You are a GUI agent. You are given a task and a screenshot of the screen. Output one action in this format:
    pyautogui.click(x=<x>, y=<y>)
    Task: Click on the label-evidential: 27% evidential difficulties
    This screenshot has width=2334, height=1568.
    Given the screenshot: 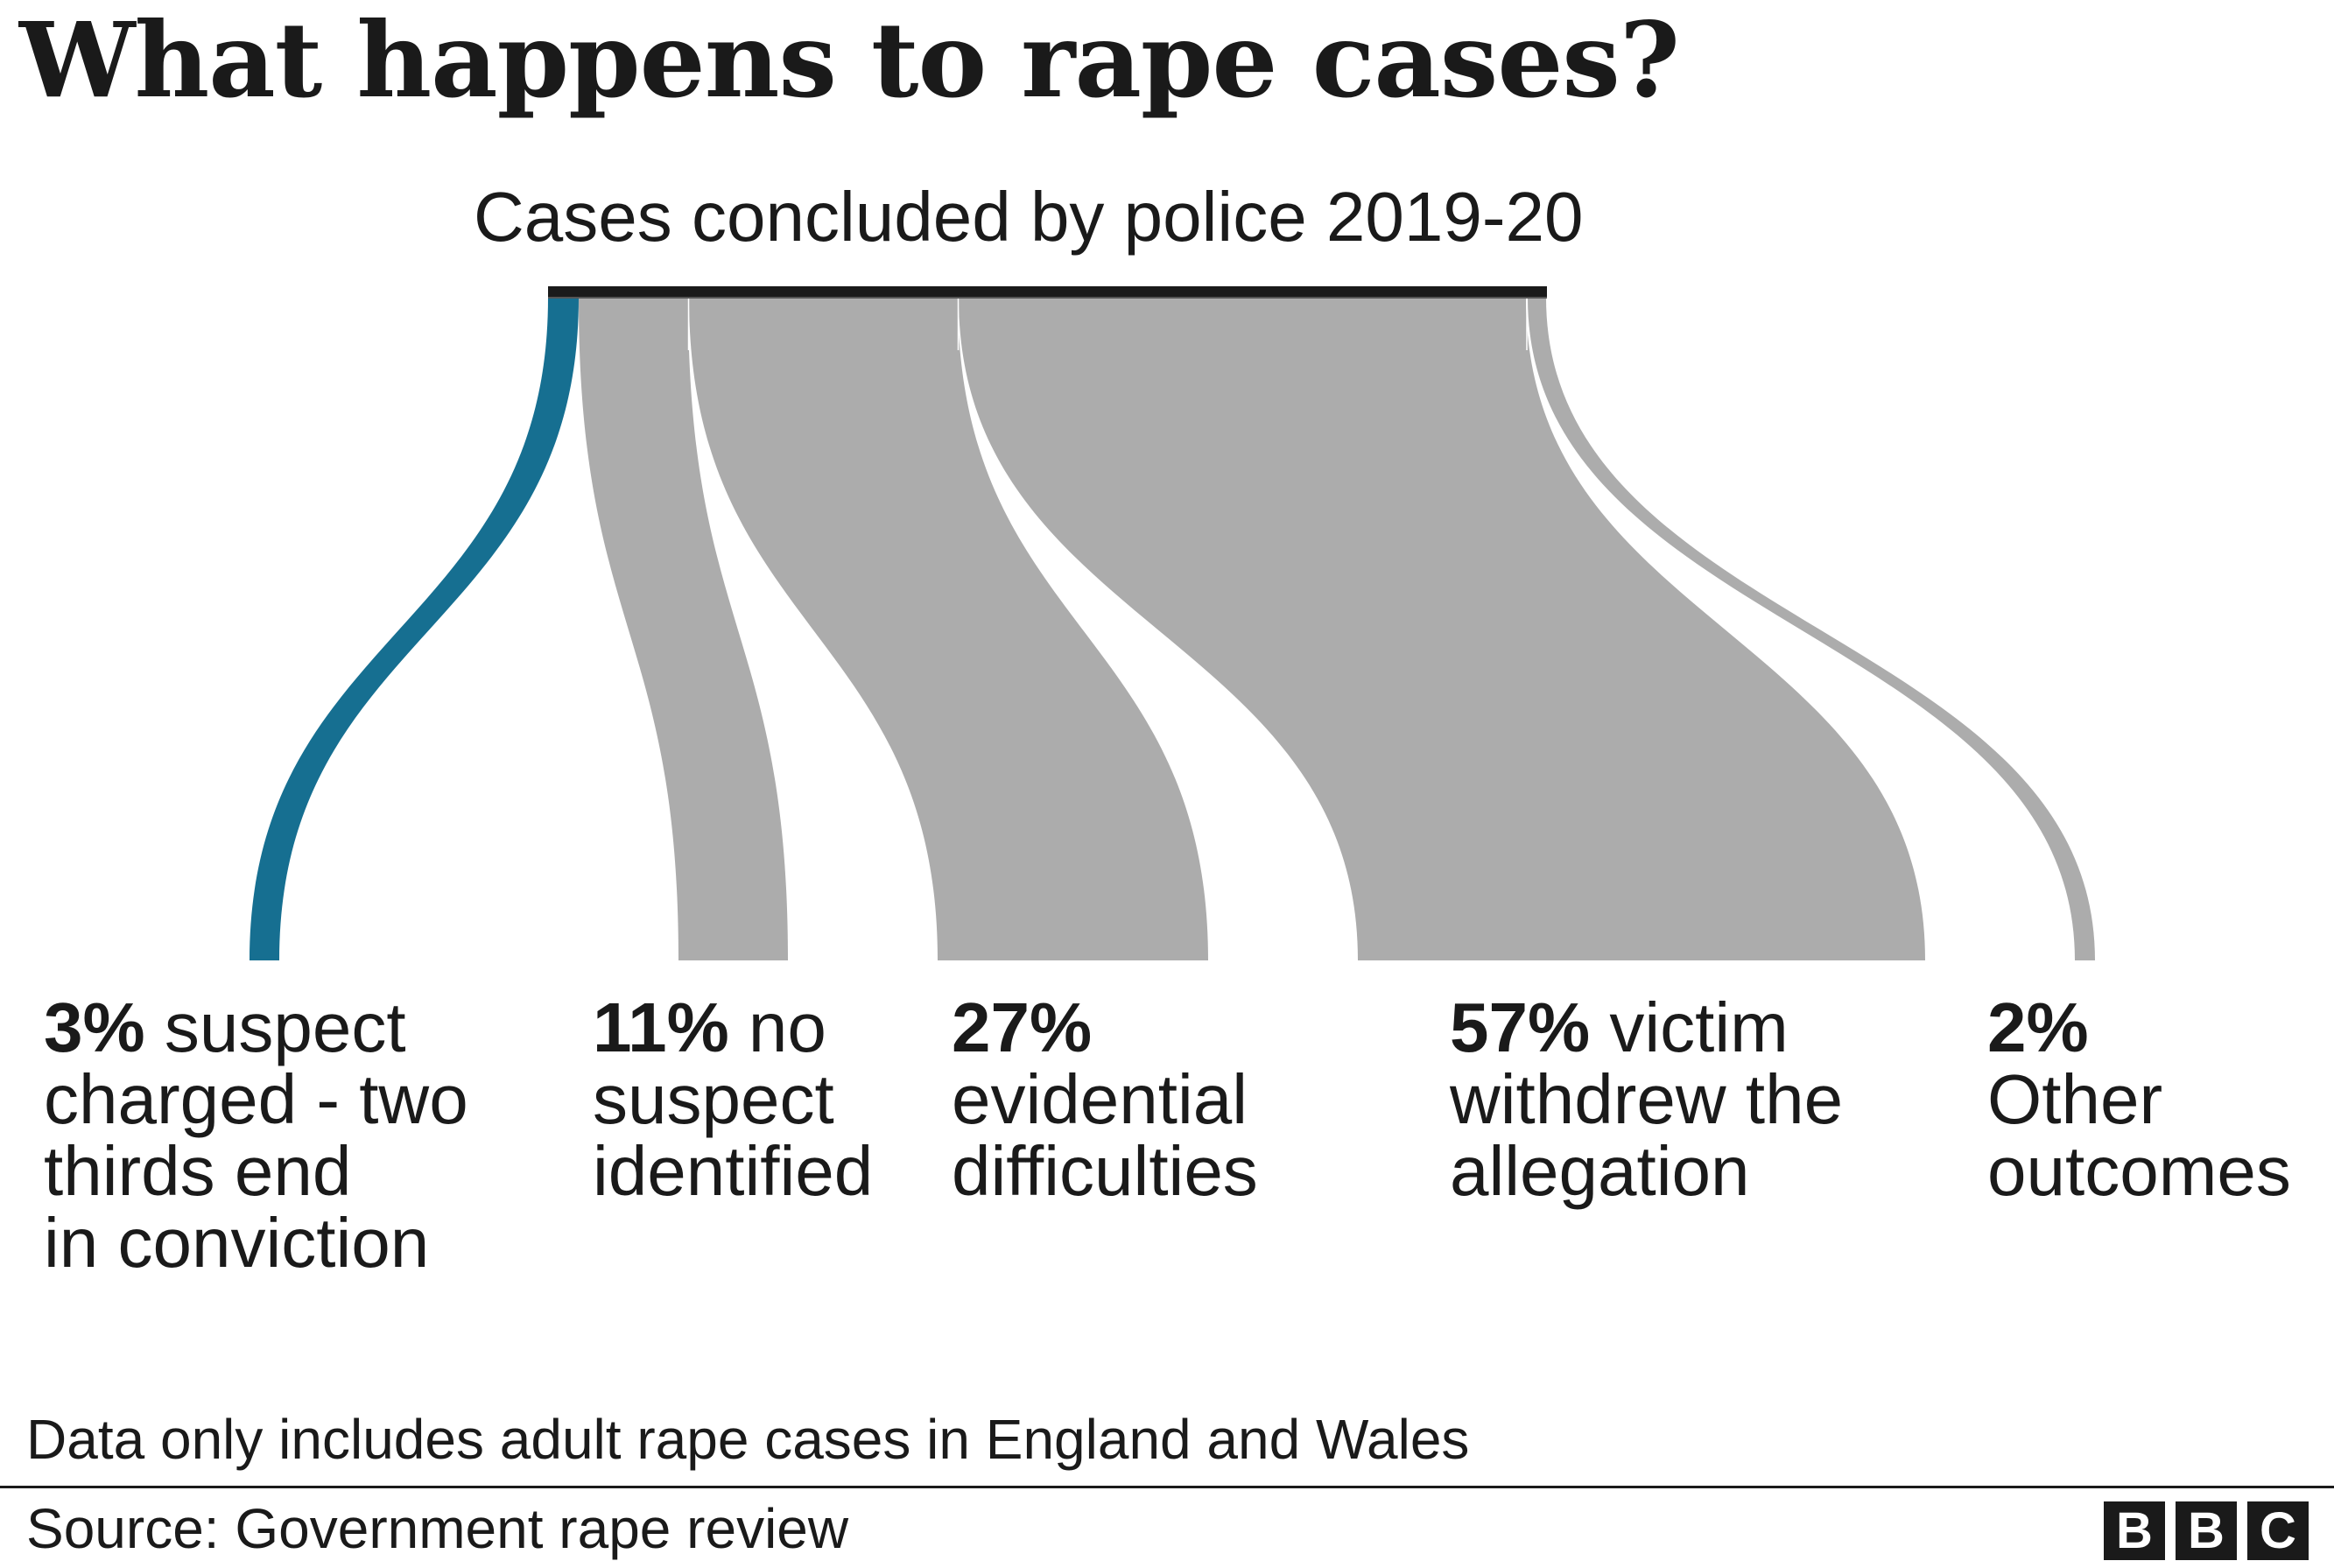 What is the action you would take?
    pyautogui.click(x=1105, y=1099)
    